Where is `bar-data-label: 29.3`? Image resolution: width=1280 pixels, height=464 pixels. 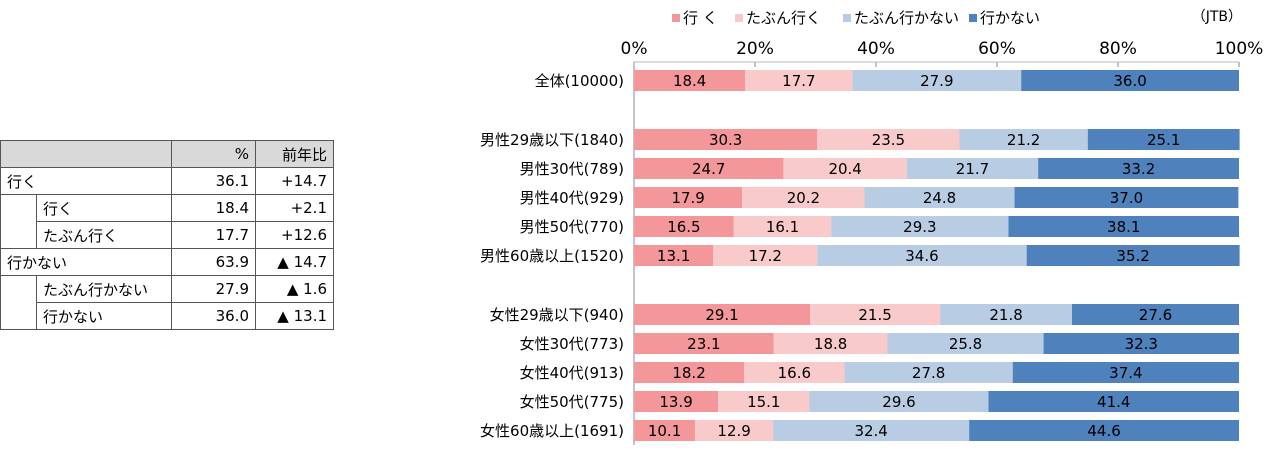 bar-data-label: 29.3 is located at coordinates (919, 227).